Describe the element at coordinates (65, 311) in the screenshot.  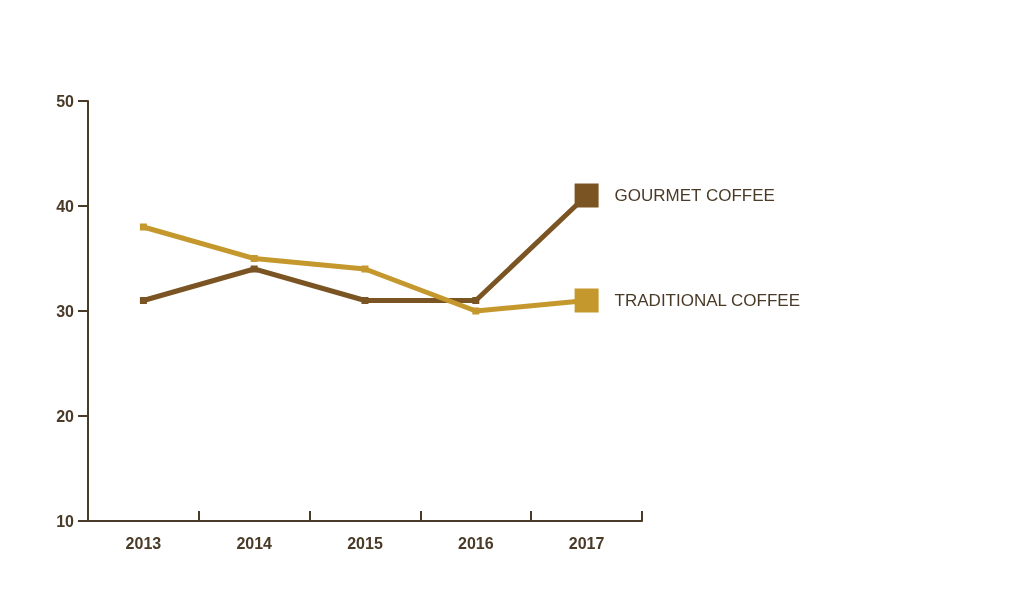
I see `y-tick-label: 30` at that location.